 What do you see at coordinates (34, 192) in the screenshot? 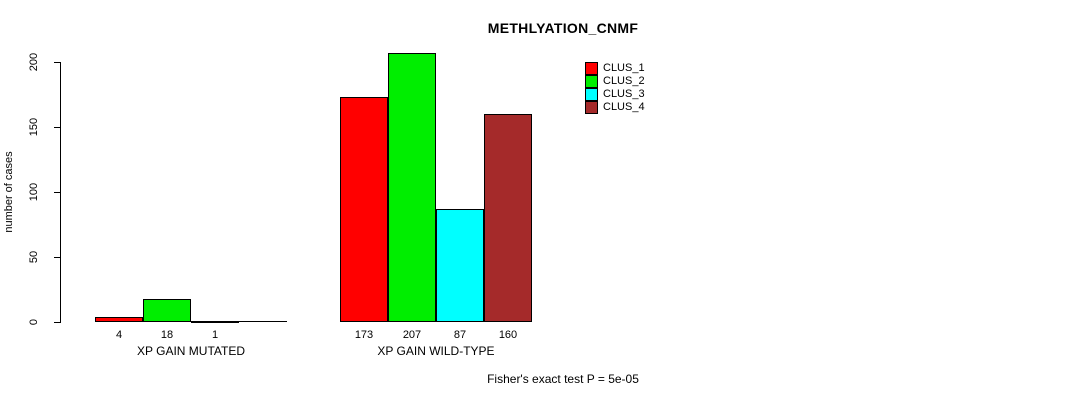
I see `y-tick-label: 100` at bounding box center [34, 192].